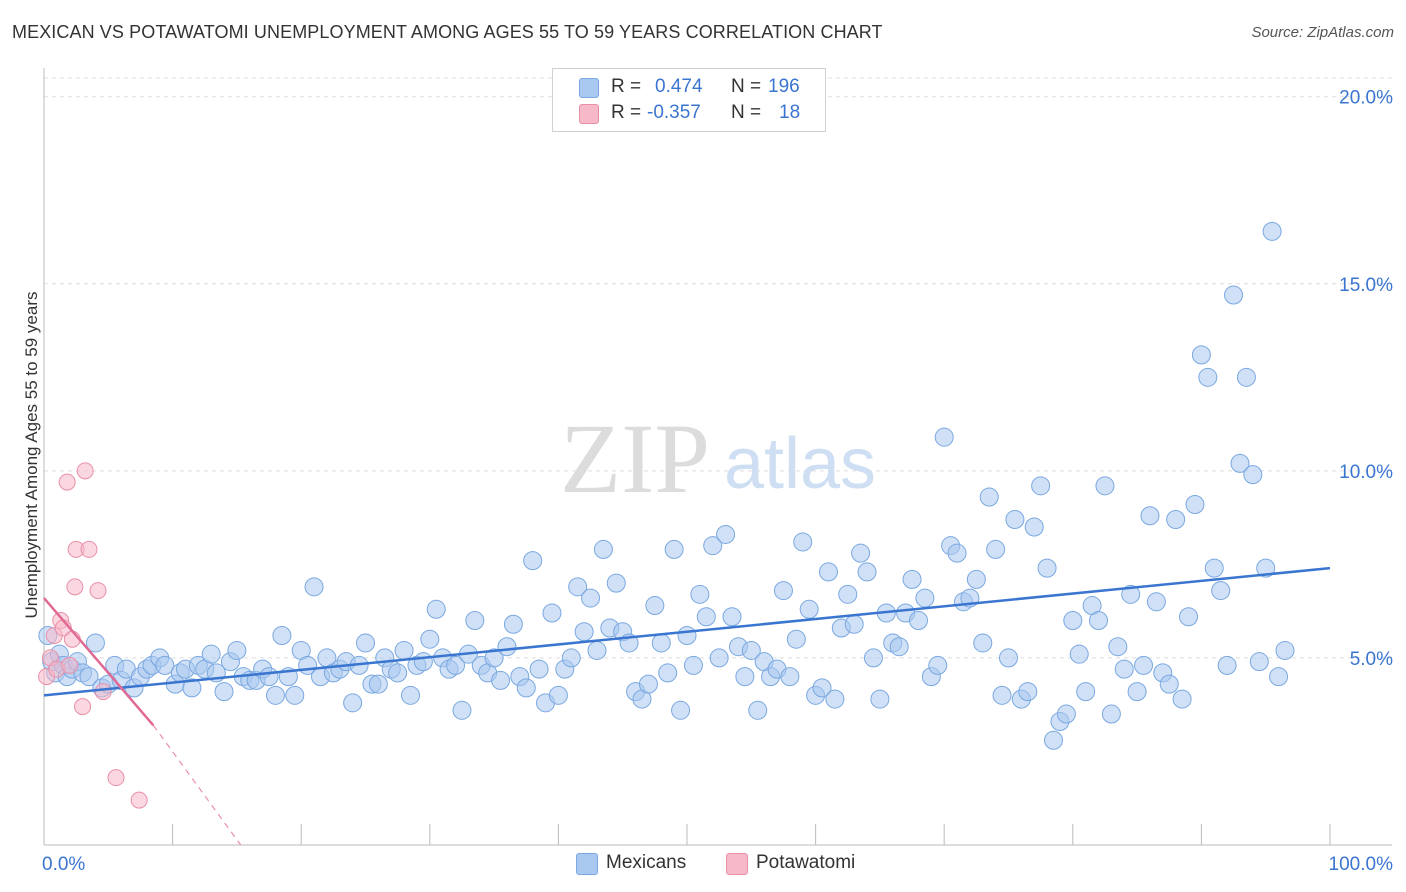  Describe the element at coordinates (800, 464) in the screenshot. I see `watermark-atlas: atlas` at that location.